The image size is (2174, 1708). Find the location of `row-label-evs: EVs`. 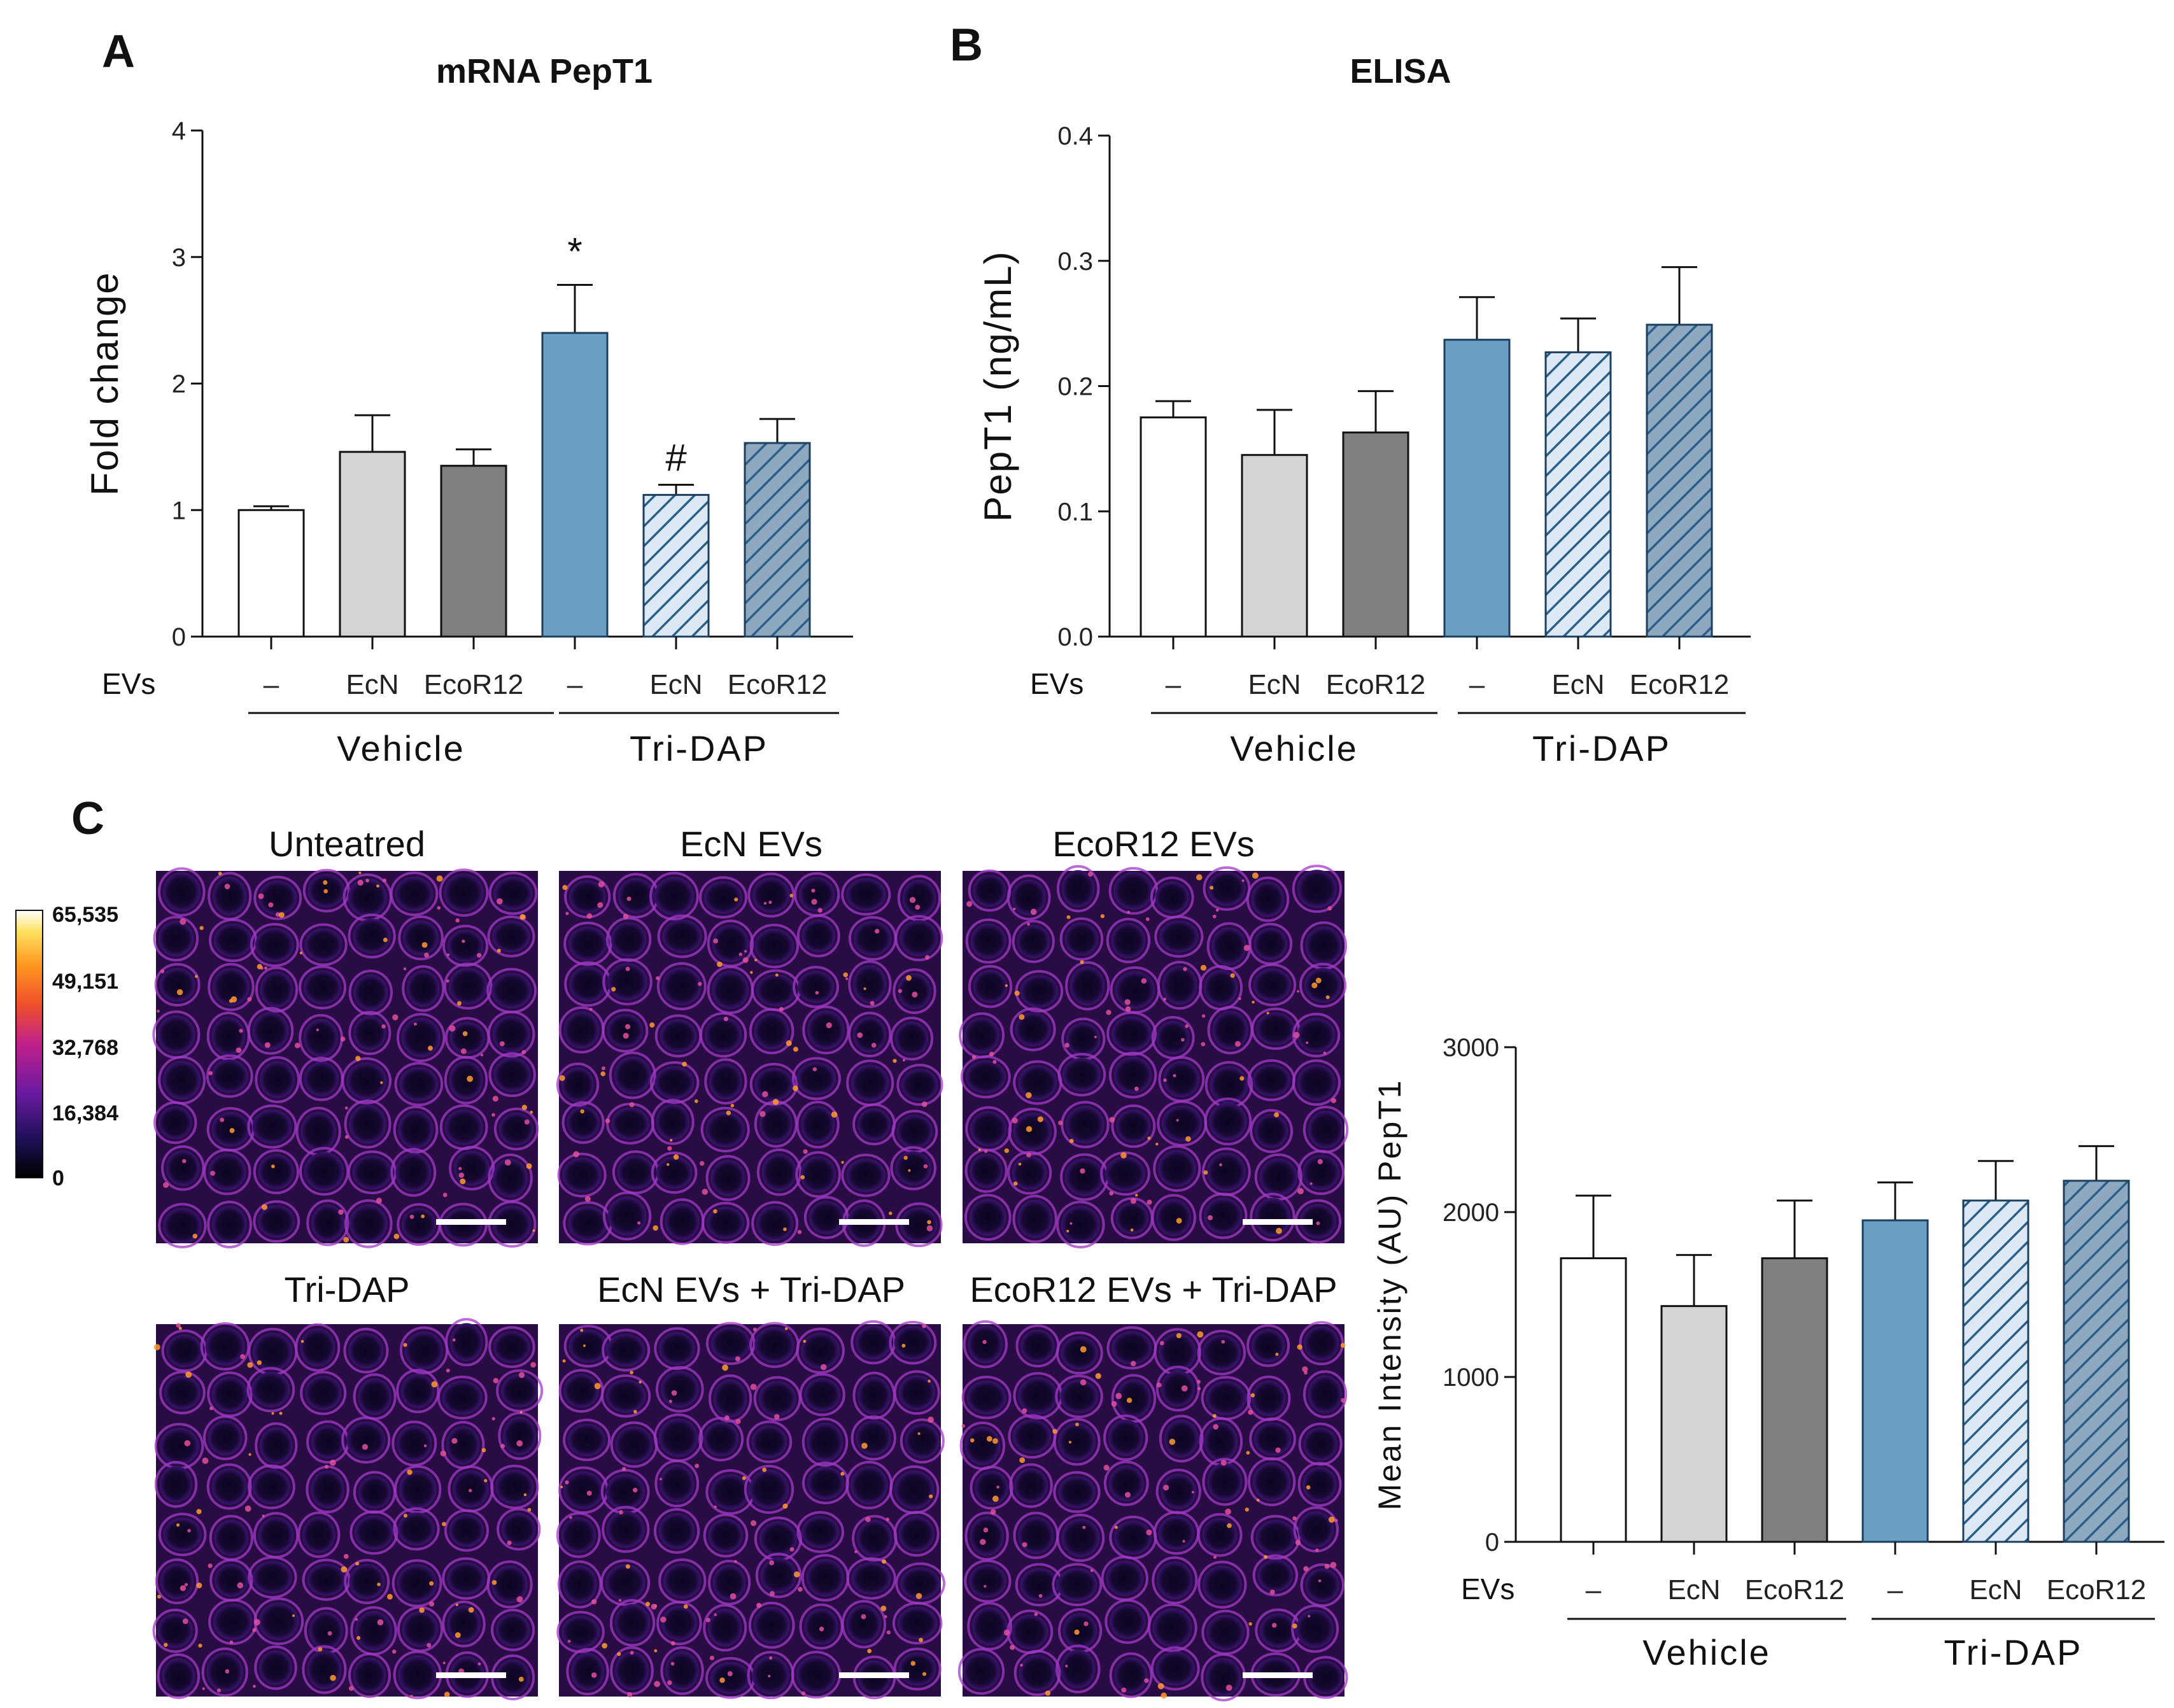

row-label-evs: EVs is located at coordinates (128, 683).